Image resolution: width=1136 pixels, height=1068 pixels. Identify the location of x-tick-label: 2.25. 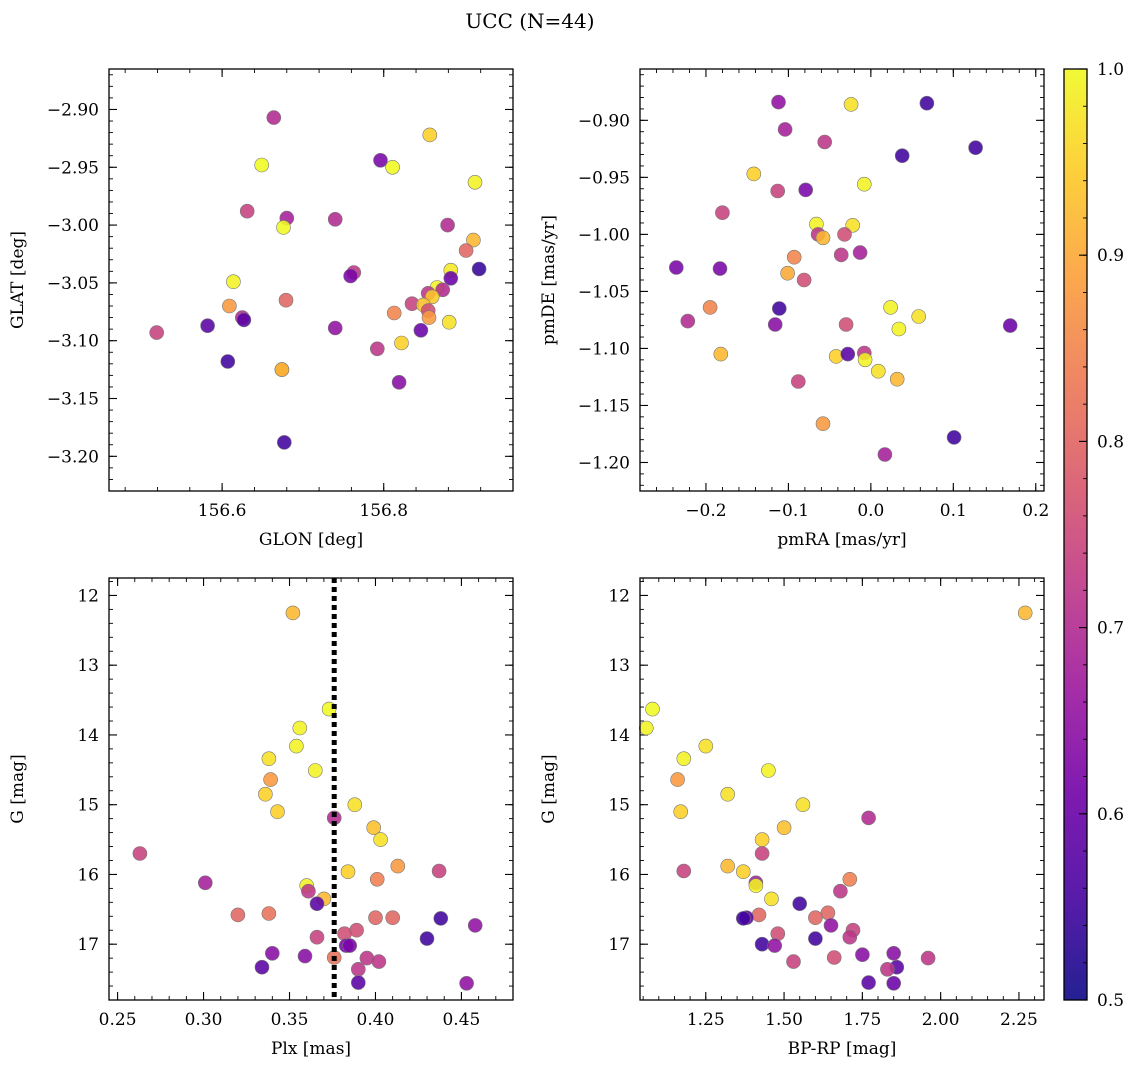
(1019, 1020).